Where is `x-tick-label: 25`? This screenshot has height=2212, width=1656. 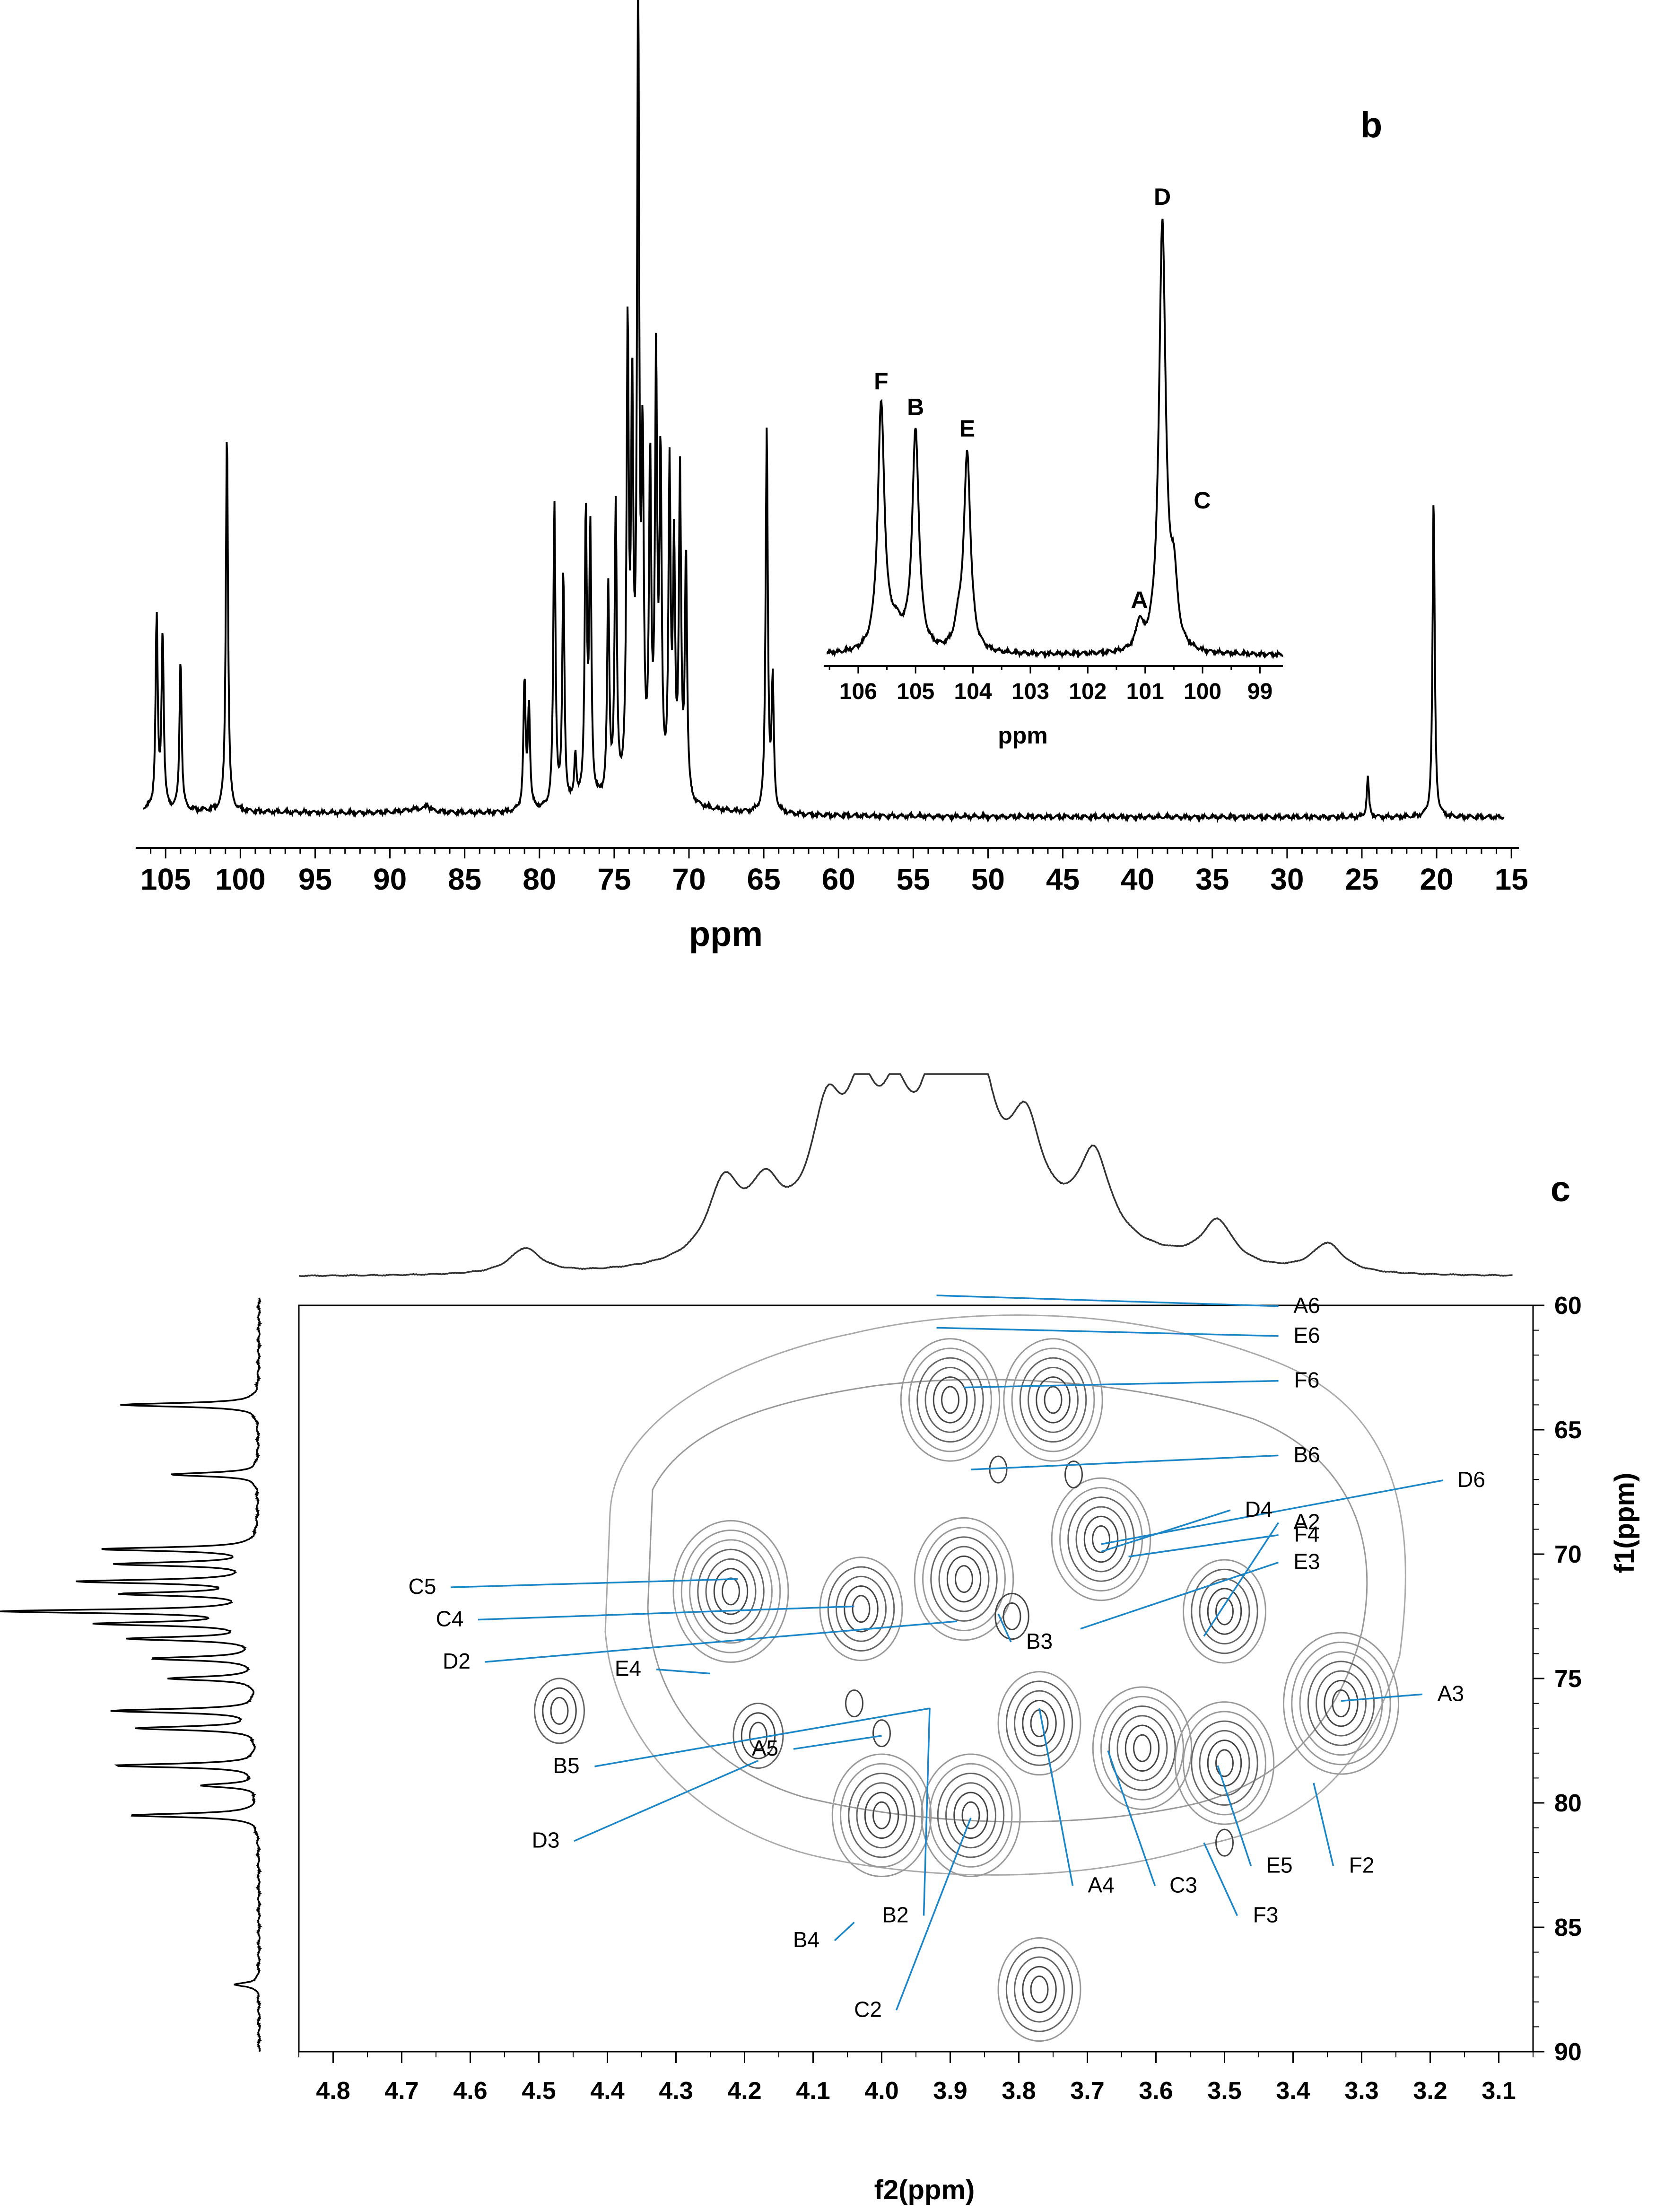 x-tick-label: 25 is located at coordinates (1361, 879).